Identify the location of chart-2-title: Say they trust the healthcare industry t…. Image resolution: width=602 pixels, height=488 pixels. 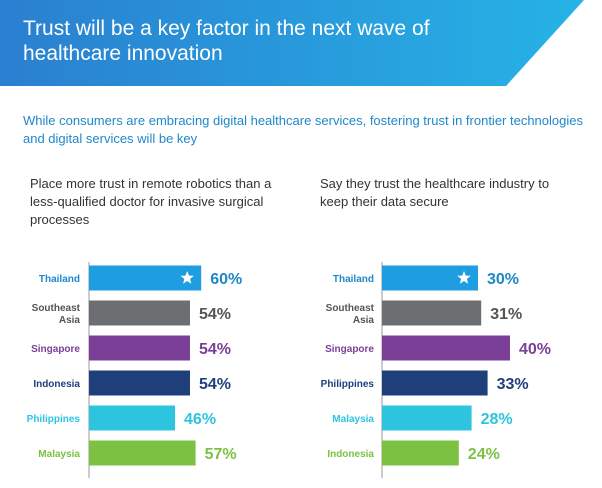
(435, 192).